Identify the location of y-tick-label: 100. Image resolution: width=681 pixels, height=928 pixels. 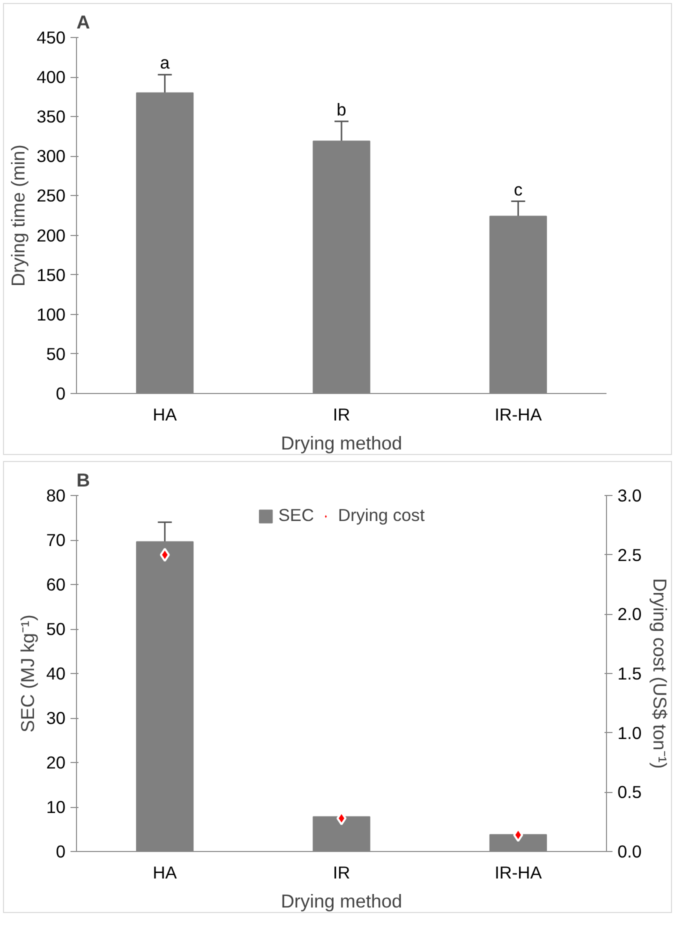
(51, 314).